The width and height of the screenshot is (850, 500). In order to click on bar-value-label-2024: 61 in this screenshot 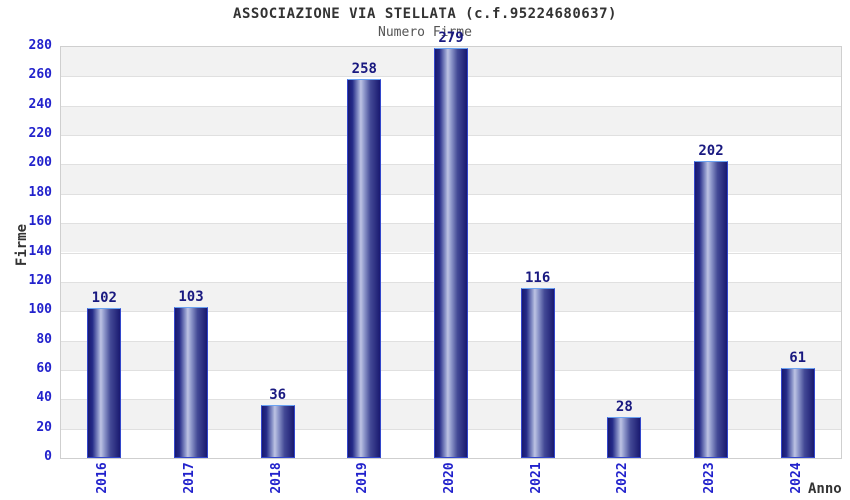, I will do `click(798, 358)`.